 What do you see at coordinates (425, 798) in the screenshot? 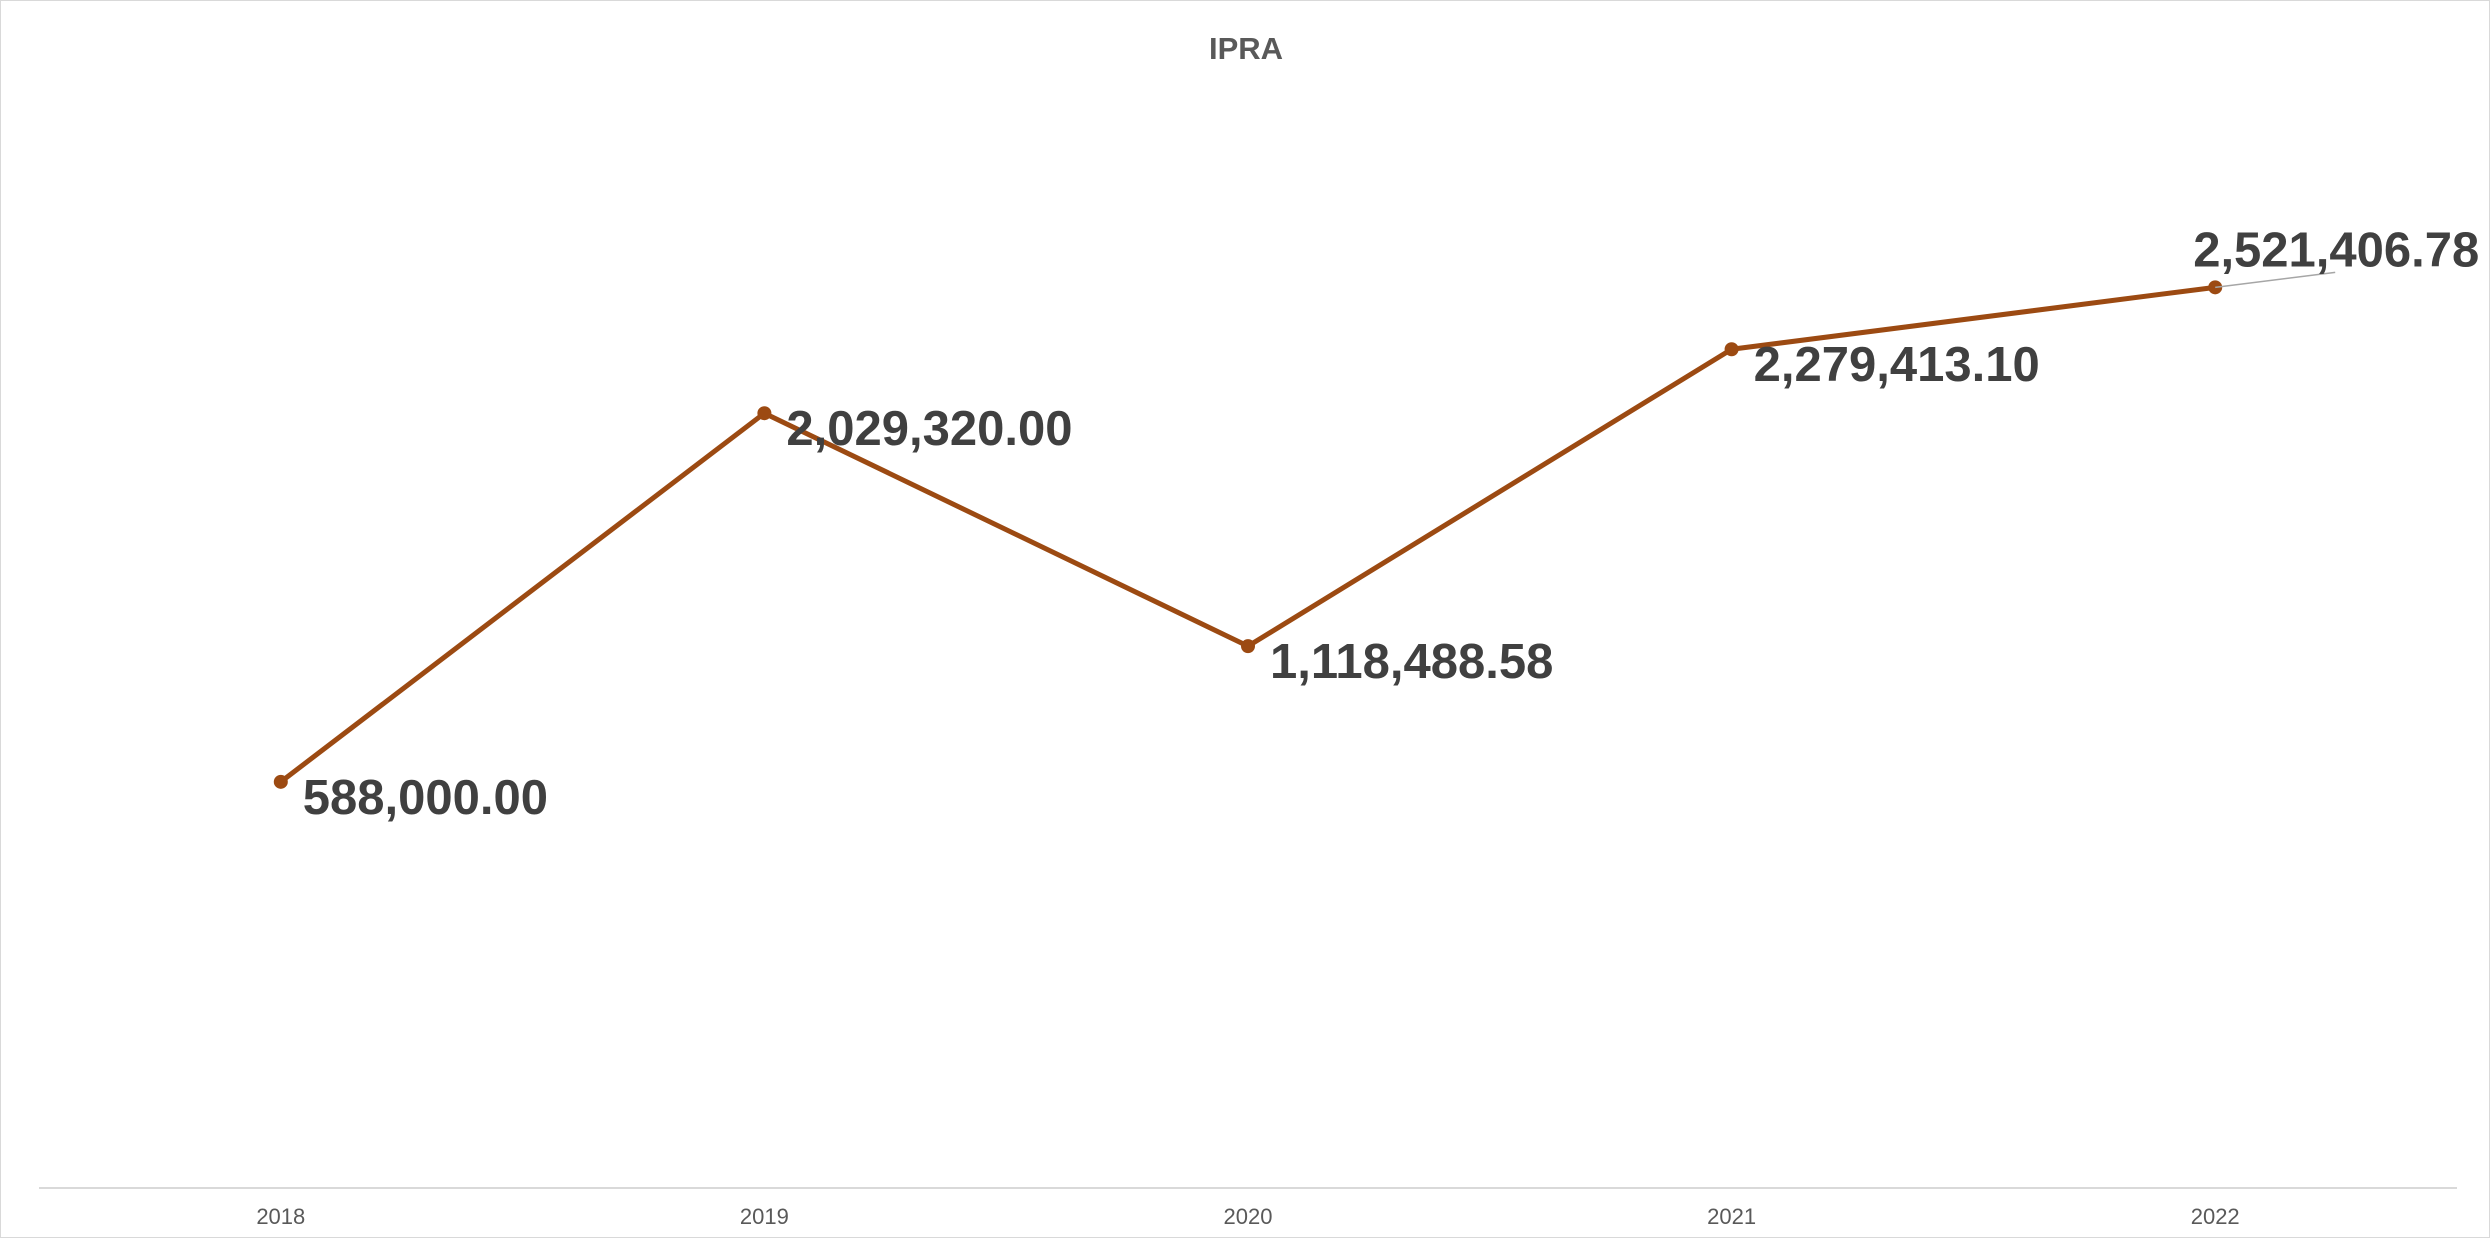
I see `data-label: 588,000.00` at bounding box center [425, 798].